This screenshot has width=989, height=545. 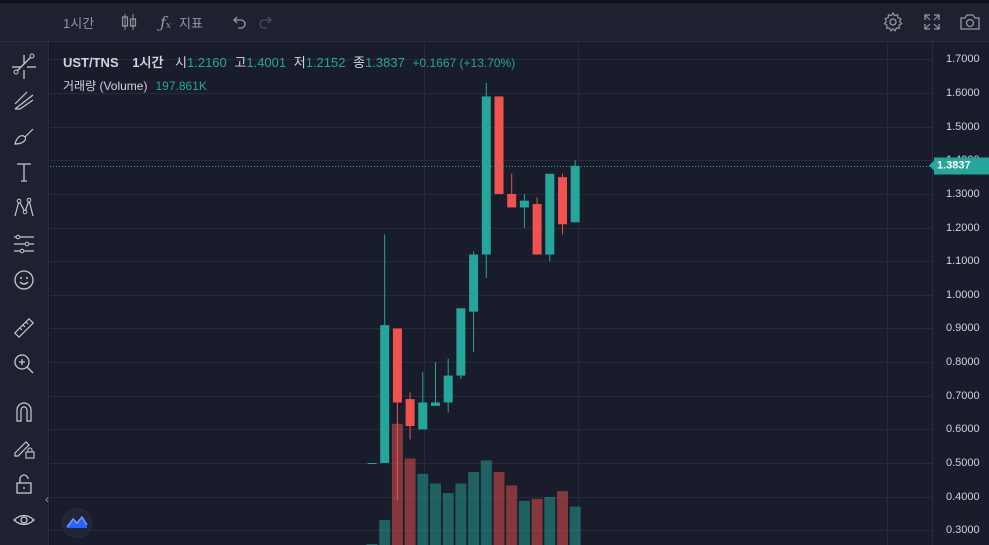 What do you see at coordinates (963, 463) in the screenshot?
I see `price-tick-label: 0.5000` at bounding box center [963, 463].